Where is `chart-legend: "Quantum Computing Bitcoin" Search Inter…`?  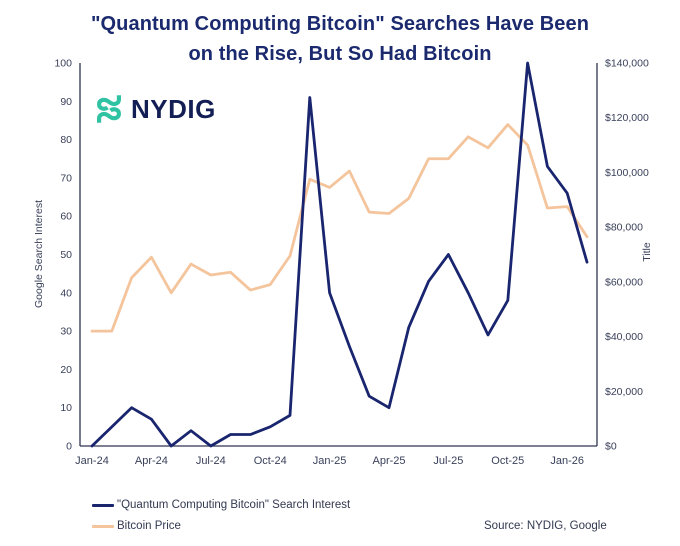
chart-legend: "Quantum Computing Bitcoin" Search Inter… is located at coordinates (221, 515).